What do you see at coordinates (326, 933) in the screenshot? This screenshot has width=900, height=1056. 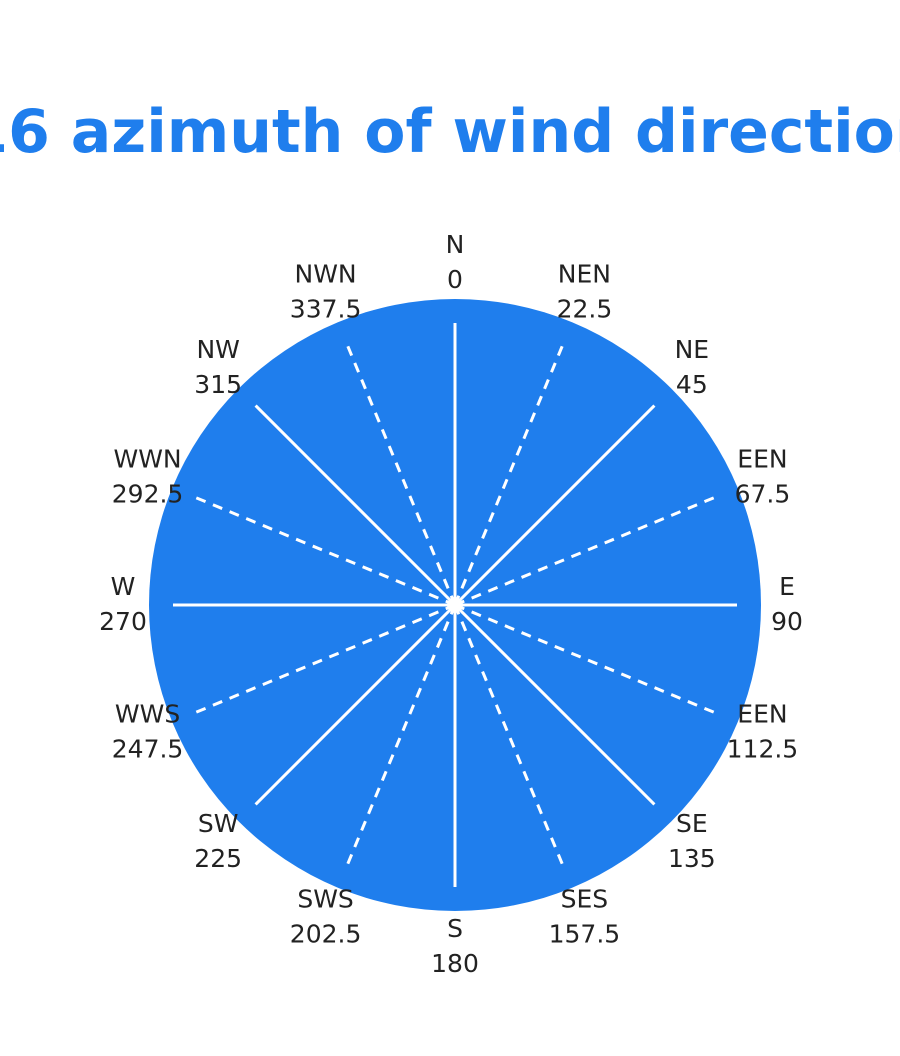 I see `direction-degree: 202.5` at bounding box center [326, 933].